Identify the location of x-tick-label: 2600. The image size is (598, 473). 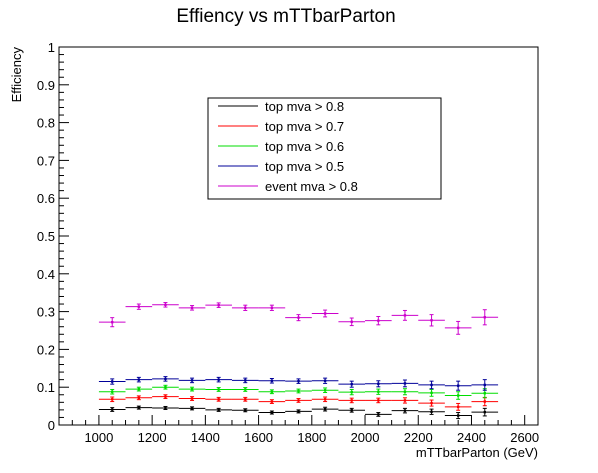
(524, 437).